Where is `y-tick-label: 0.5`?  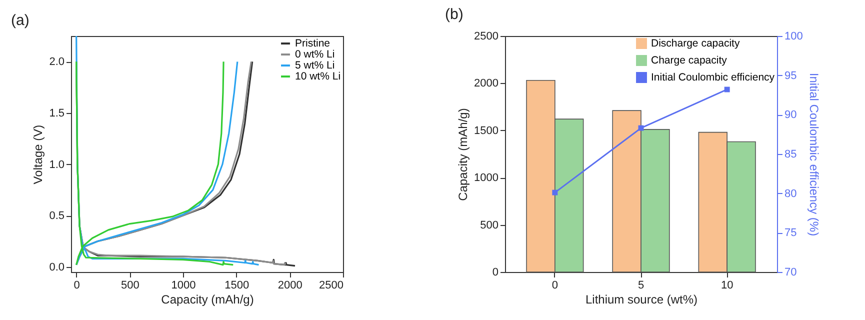
y-tick-label: 0.5 is located at coordinates (56, 216).